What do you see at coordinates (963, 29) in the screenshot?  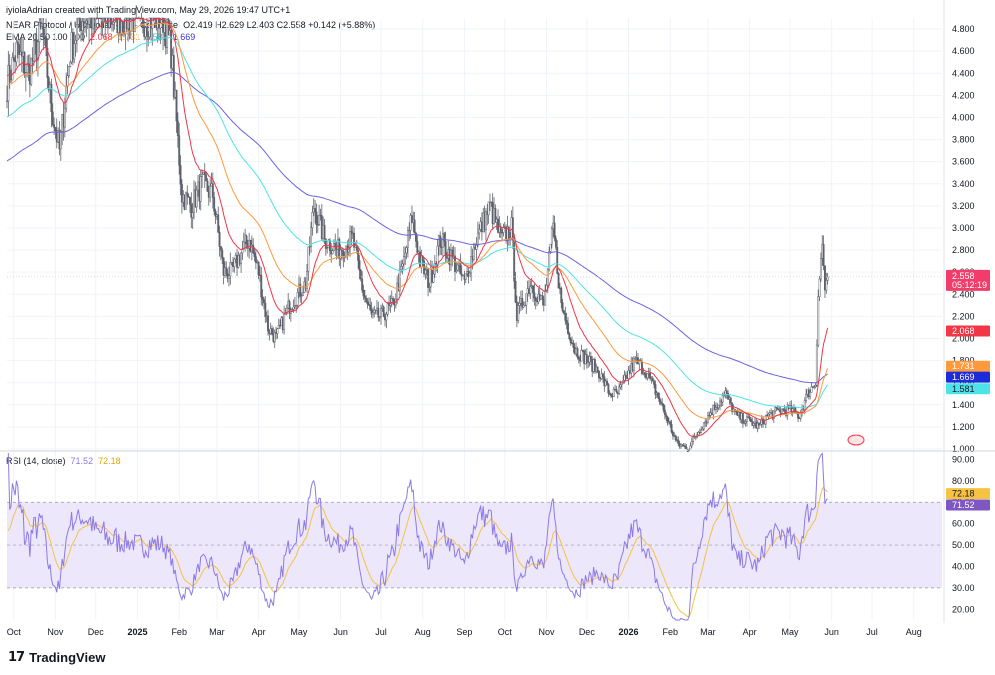 I see `price-tick-label: 4.800` at bounding box center [963, 29].